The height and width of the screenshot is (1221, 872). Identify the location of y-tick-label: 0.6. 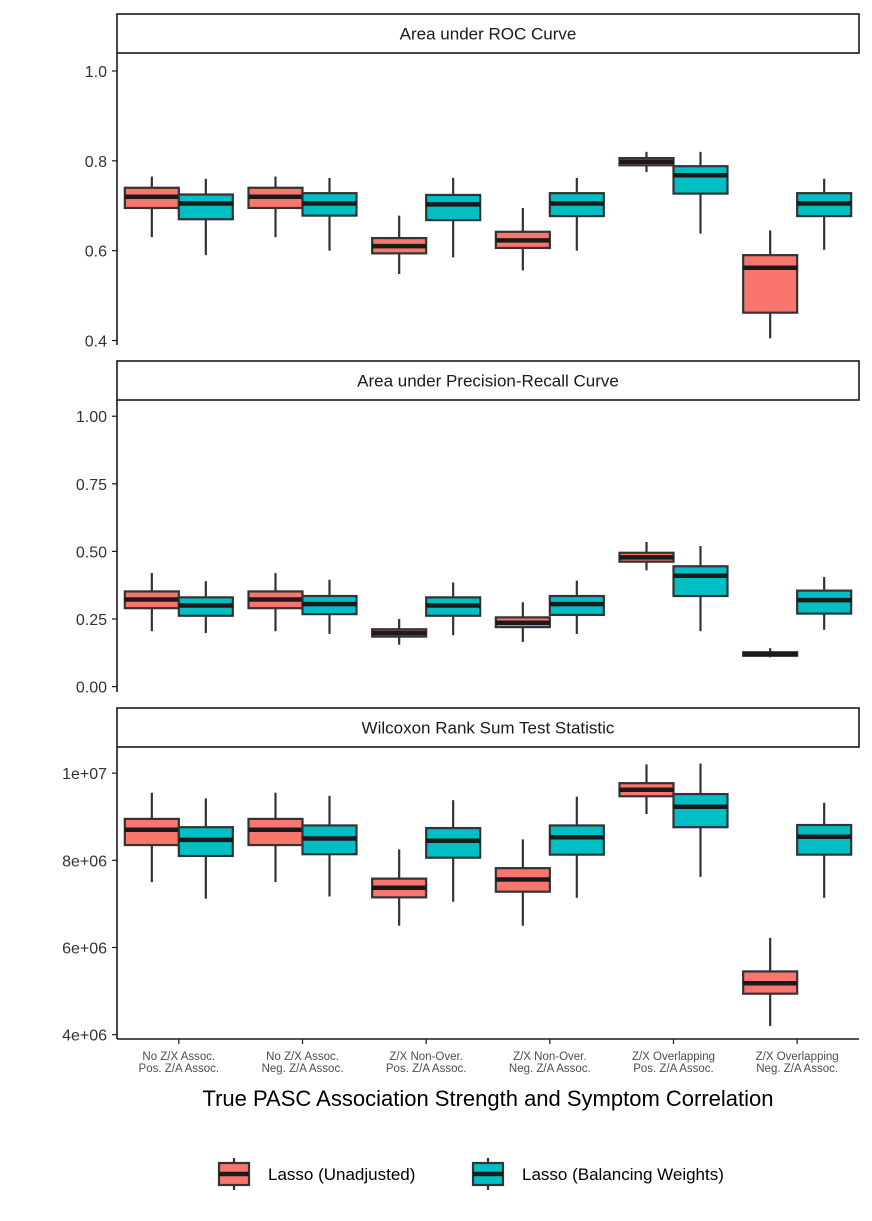
(96, 252).